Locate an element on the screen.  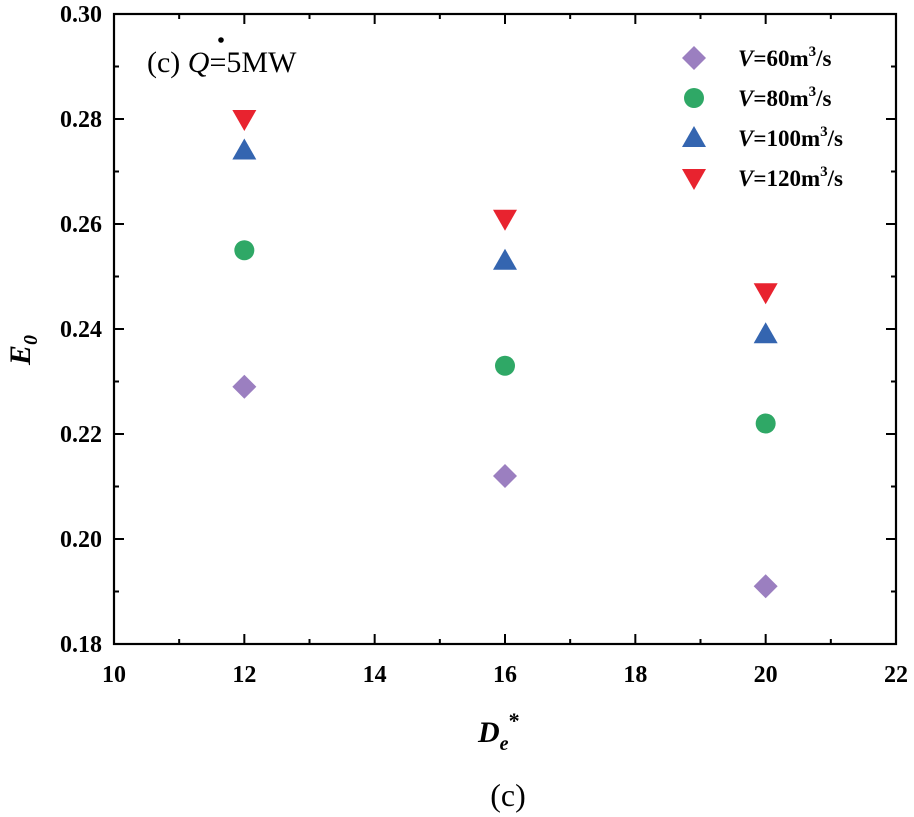
y-tick-label: 0.20 is located at coordinates (81, 540).